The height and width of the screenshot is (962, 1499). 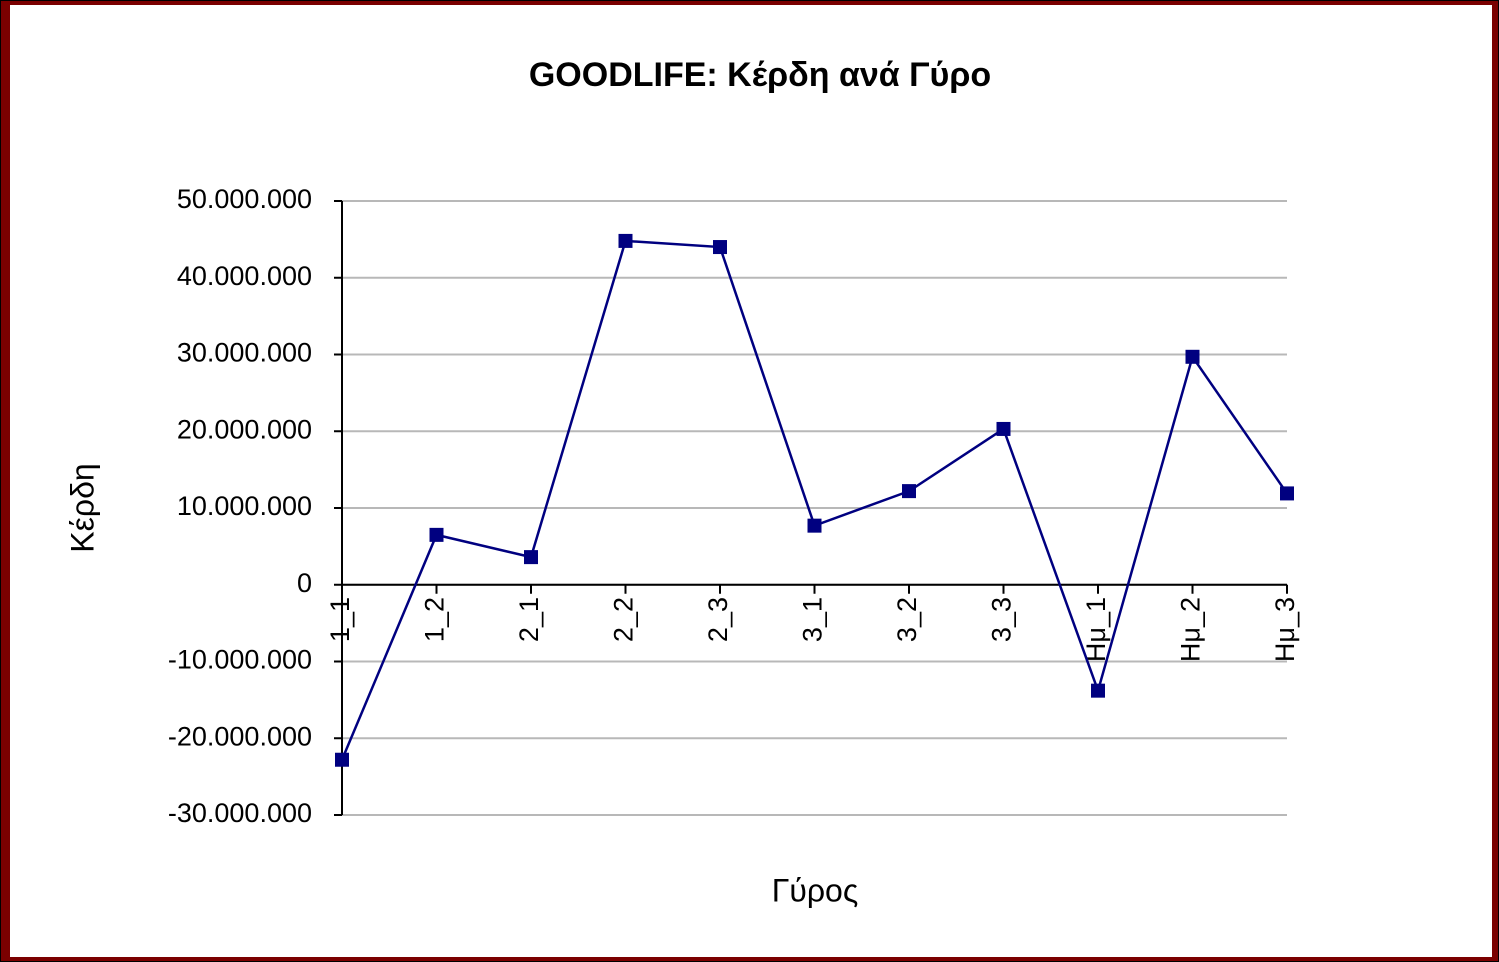 I want to click on y-tick-label: 30.000.000, so click(x=244, y=353).